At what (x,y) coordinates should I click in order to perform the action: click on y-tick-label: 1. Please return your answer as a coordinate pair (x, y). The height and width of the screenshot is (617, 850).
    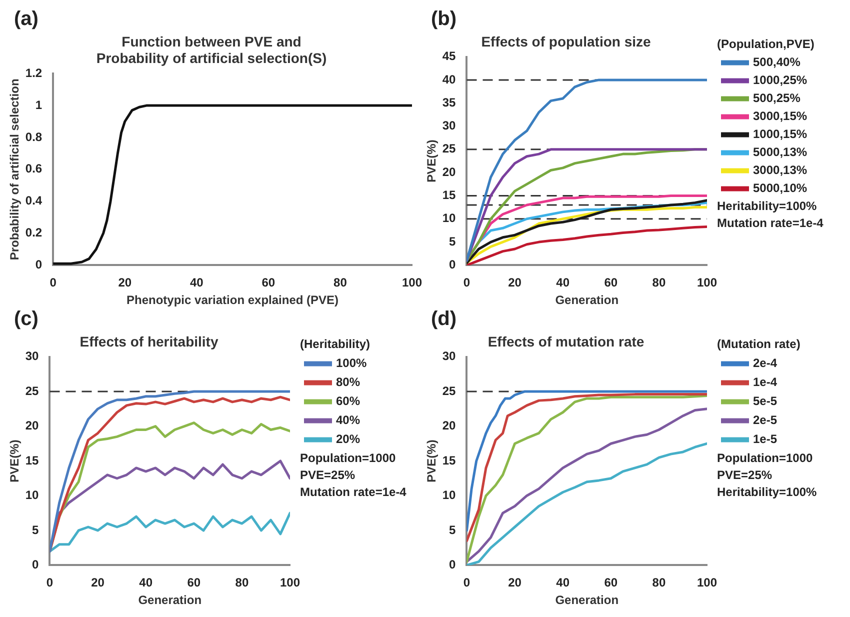
    Looking at the image, I should click on (38, 105).